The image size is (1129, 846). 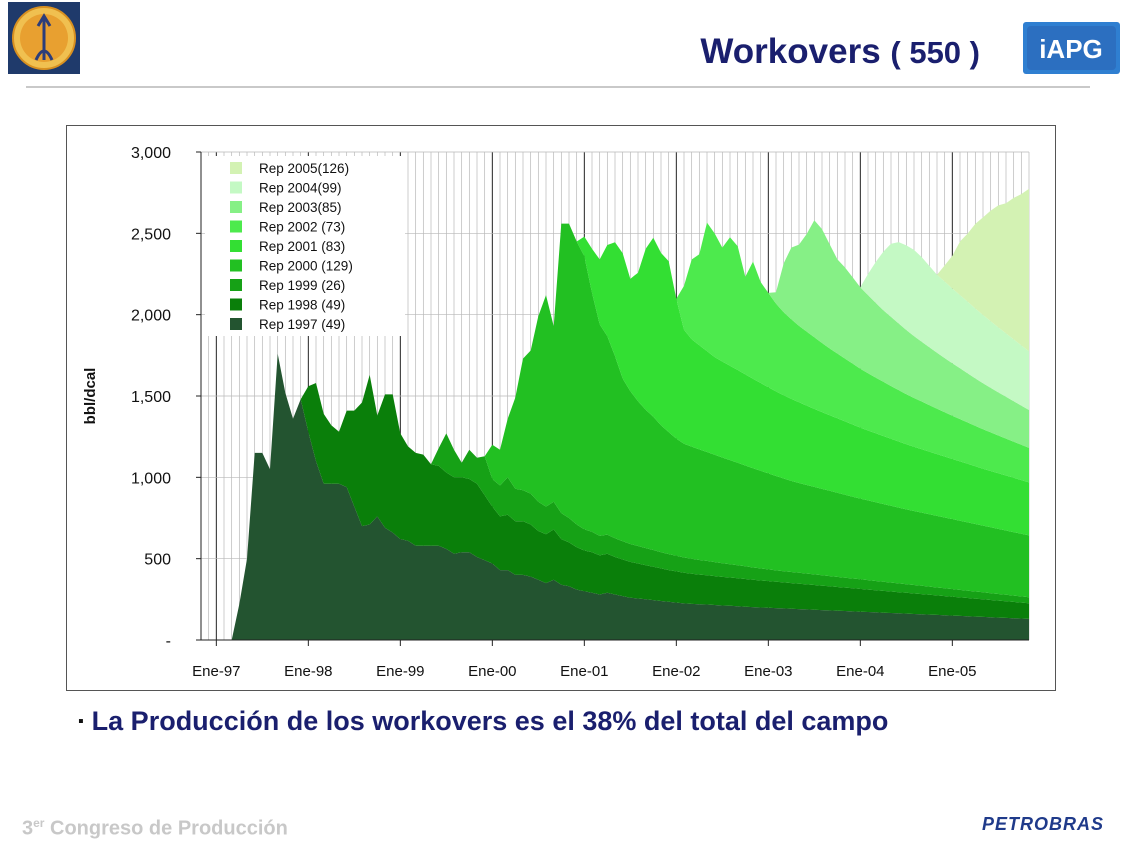 What do you see at coordinates (302, 246) in the screenshot?
I see `legend-label: Rep 2001 (83)` at bounding box center [302, 246].